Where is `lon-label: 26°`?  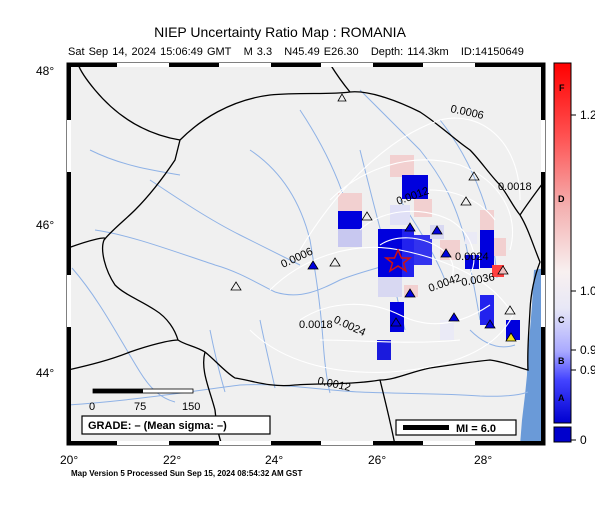
lon-label: 26° is located at coordinates (377, 460).